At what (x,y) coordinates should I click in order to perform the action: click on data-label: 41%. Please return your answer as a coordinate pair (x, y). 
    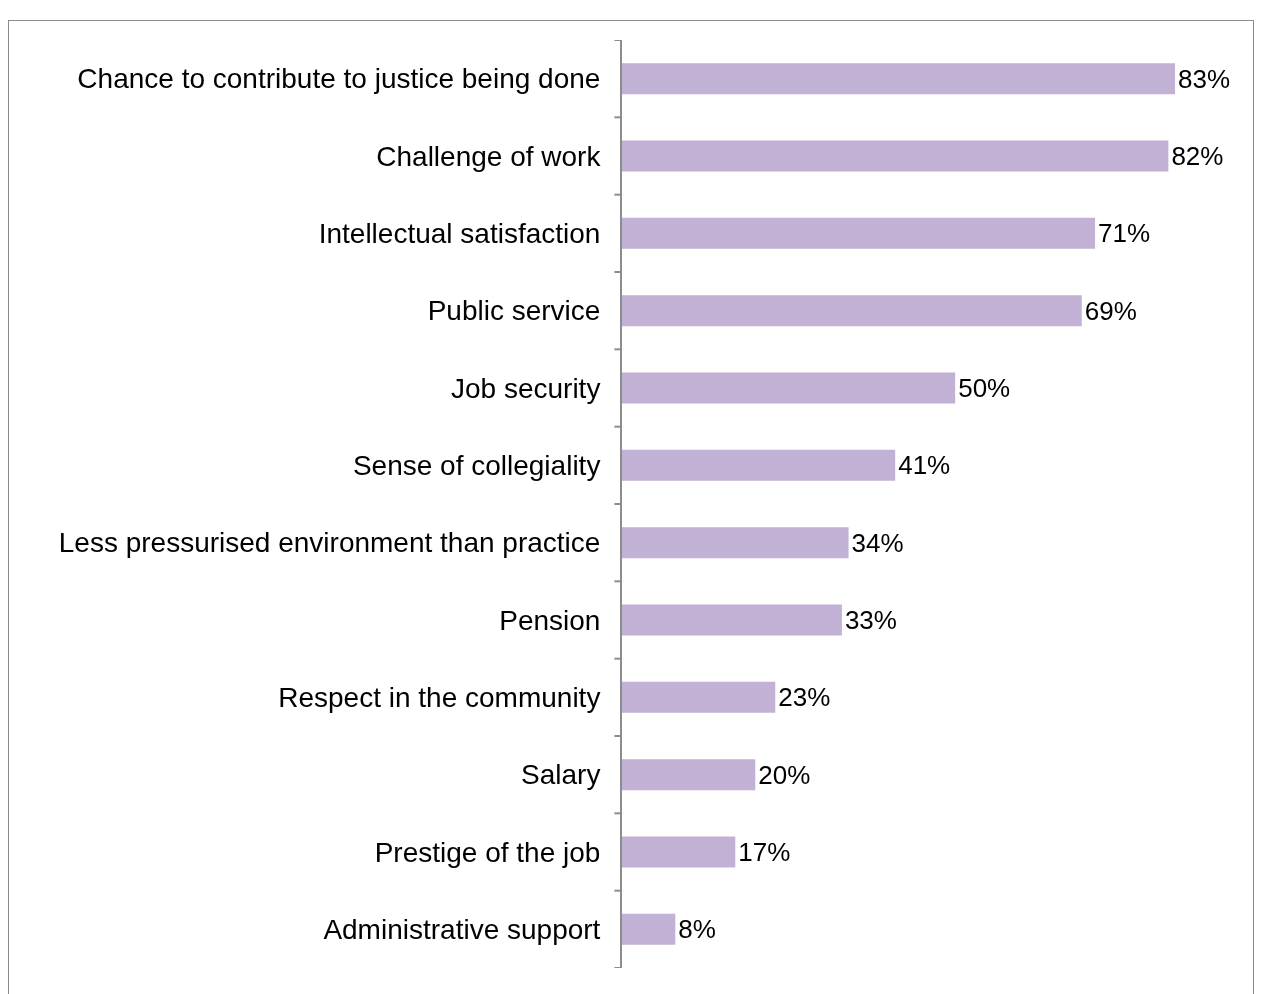
    Looking at the image, I should click on (924, 465).